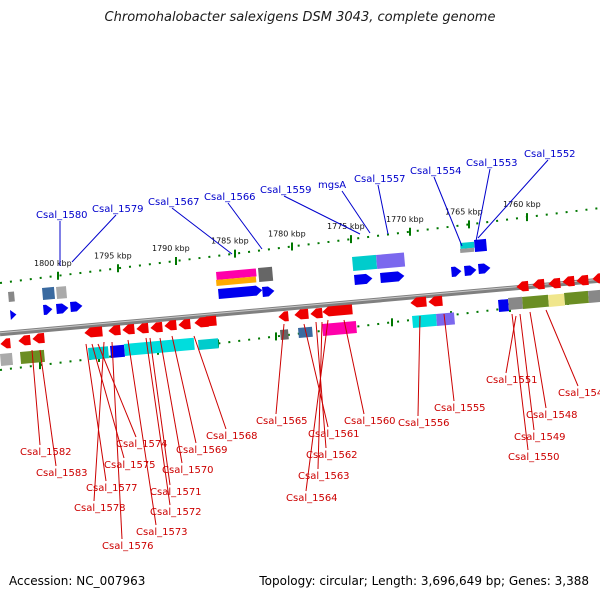 The height and width of the screenshot is (600, 600). Describe the element at coordinates (522, 204) in the screenshot. I see `scale-label: 1760 kbp` at that location.